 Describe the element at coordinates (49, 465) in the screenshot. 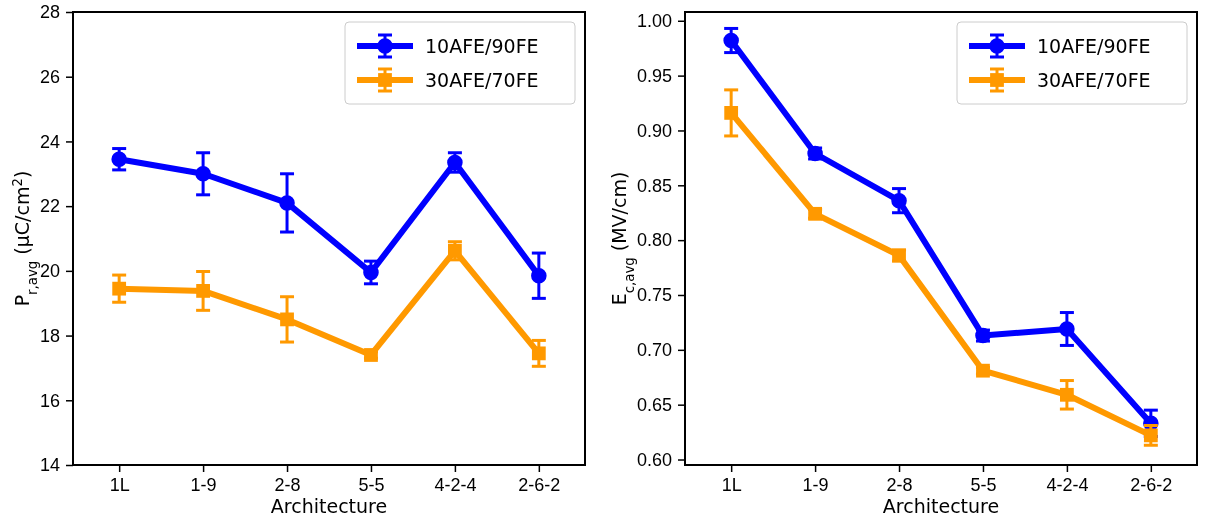

I see `y-tick-label: 14` at that location.